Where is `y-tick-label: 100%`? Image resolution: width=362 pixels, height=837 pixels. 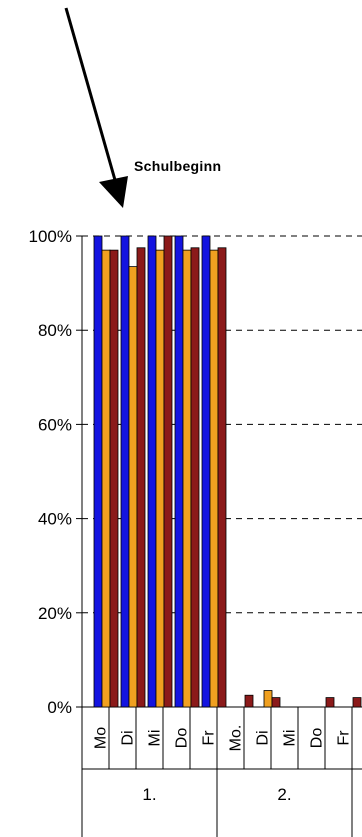
y-tick-label: 100% is located at coordinates (50, 236).